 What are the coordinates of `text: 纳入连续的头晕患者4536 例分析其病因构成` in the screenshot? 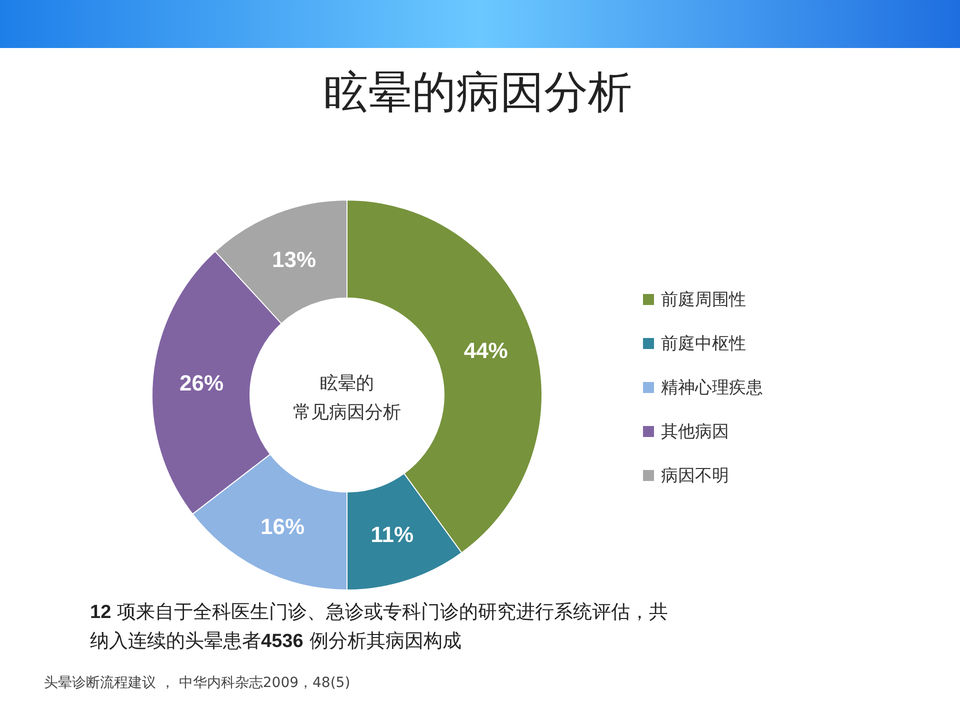 It's located at (276, 641).